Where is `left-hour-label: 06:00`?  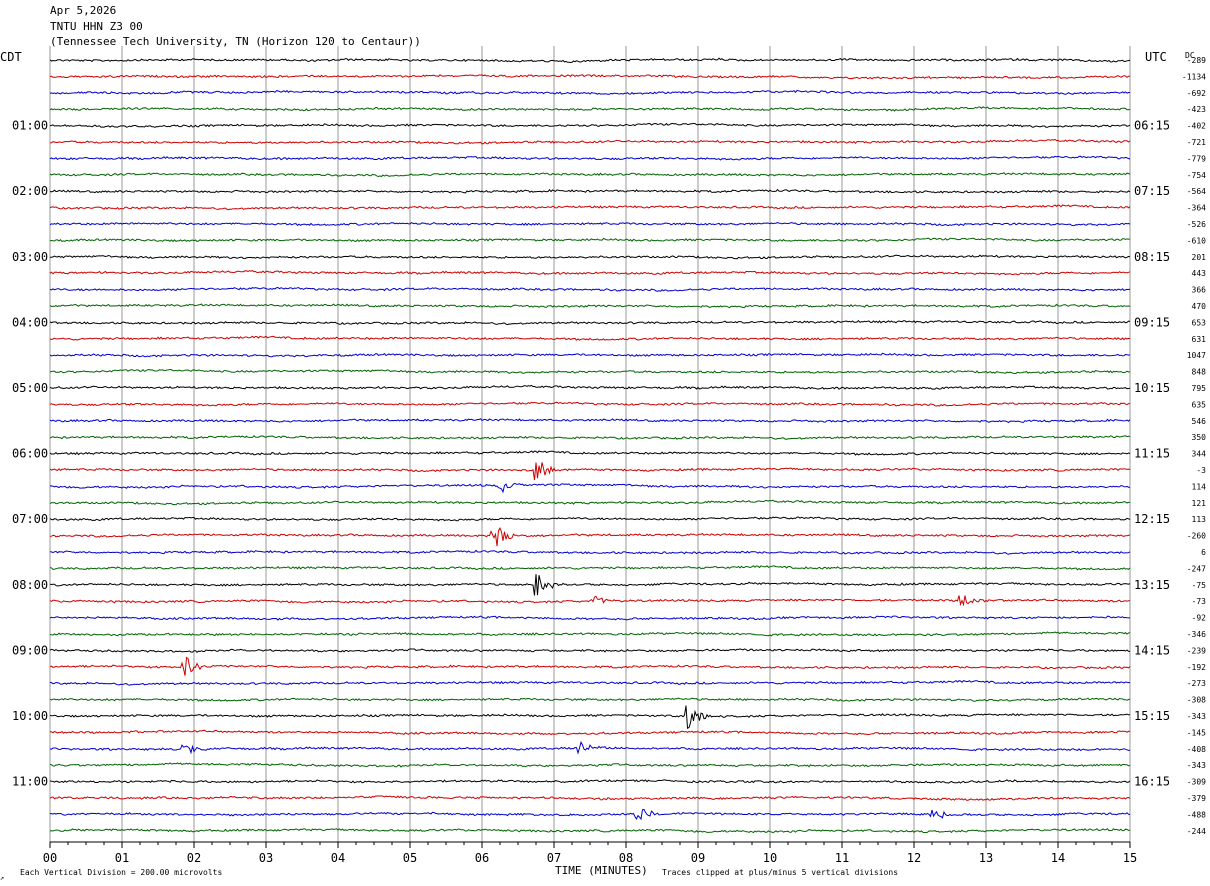 left-hour-label: 06:00 is located at coordinates (30, 454).